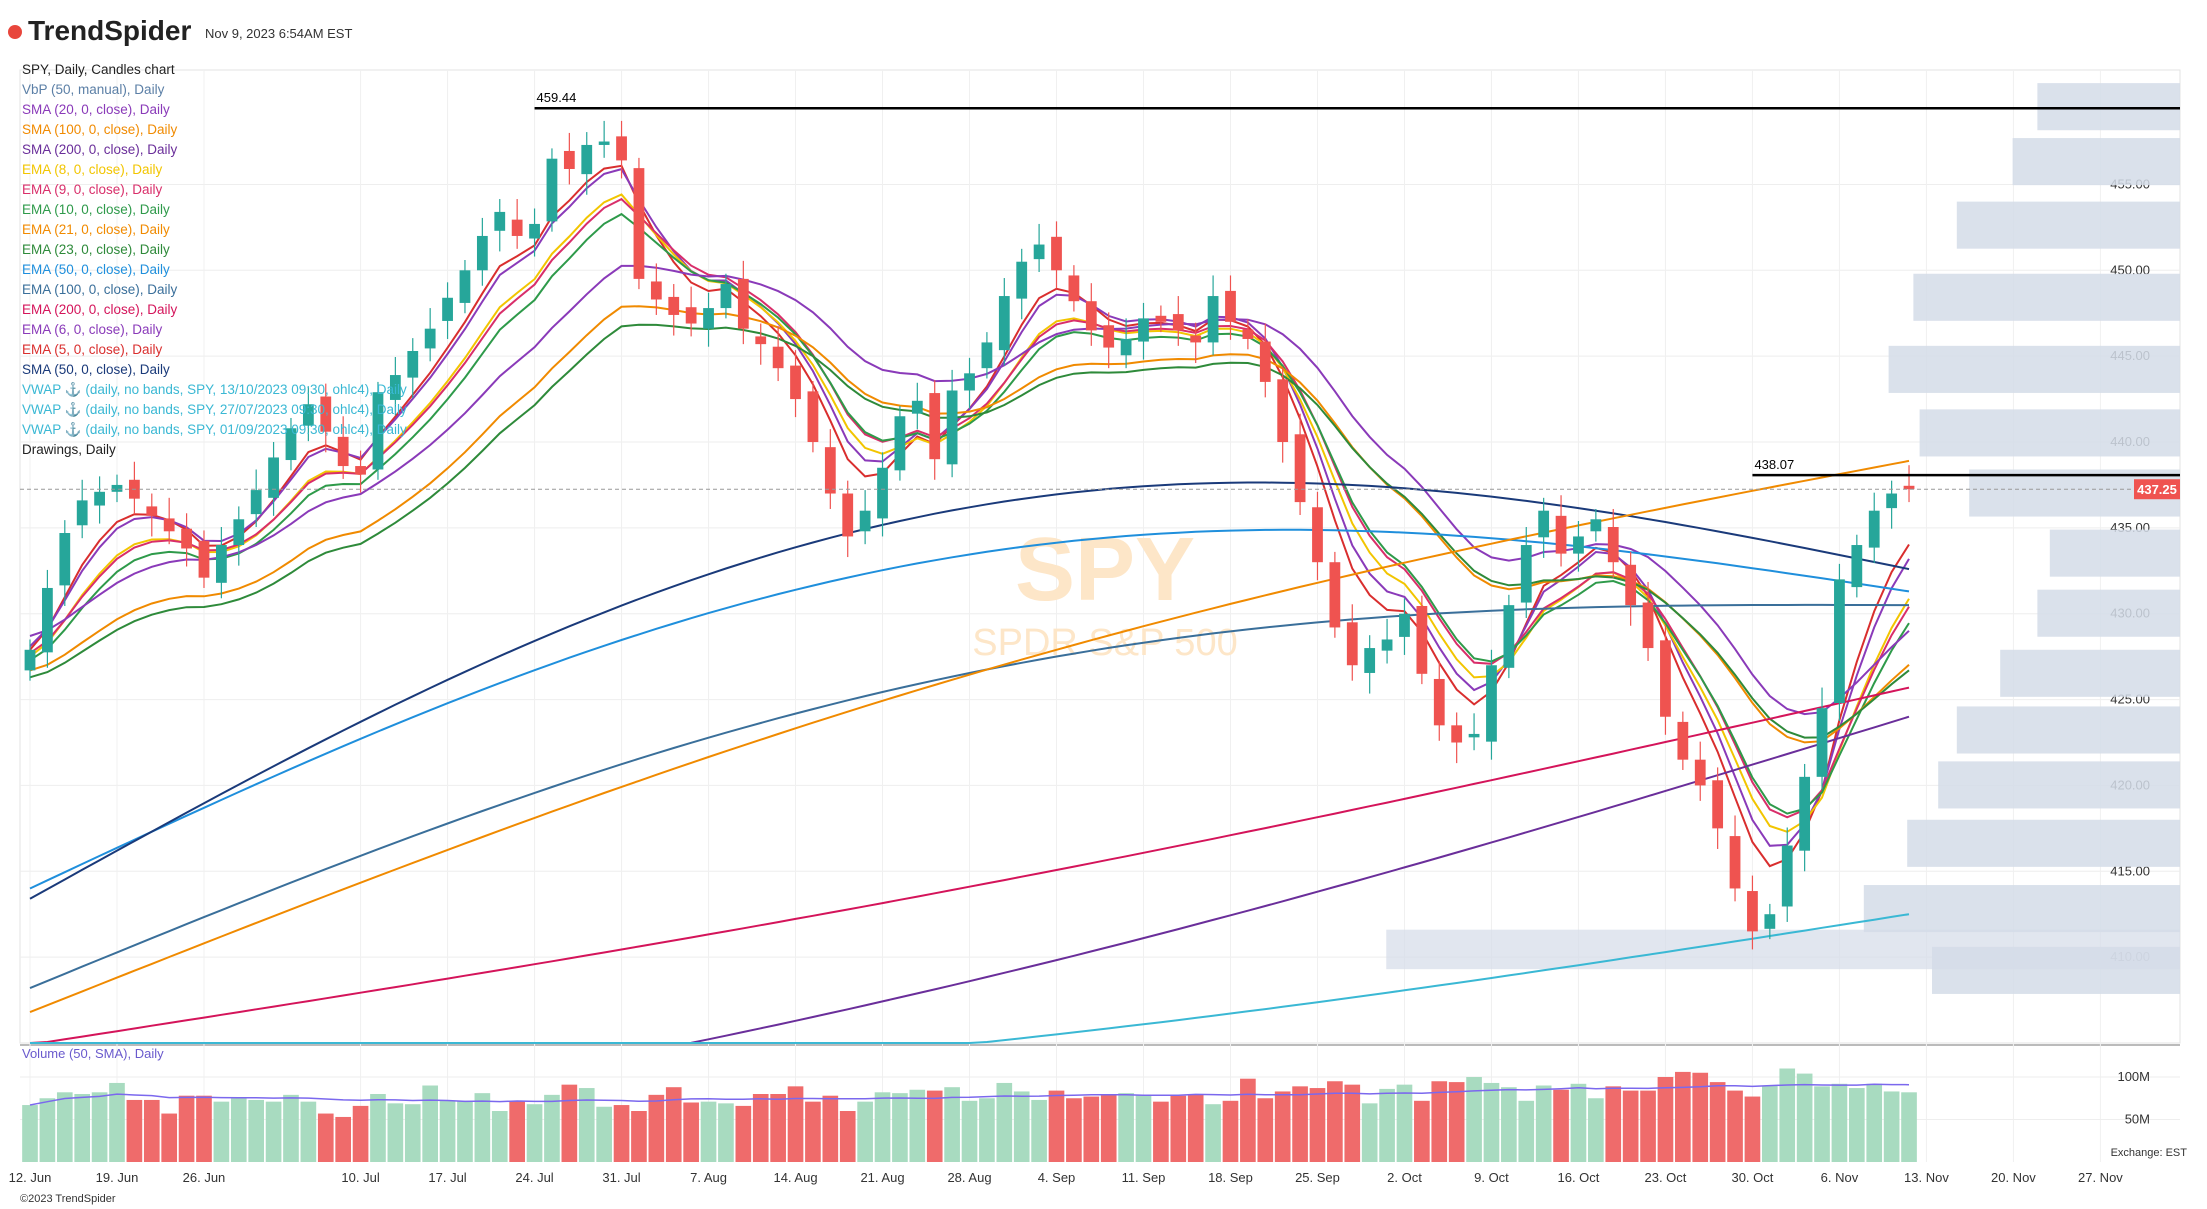  What do you see at coordinates (96, 369) in the screenshot?
I see `legend-item-15: SMA (50, 0, close), Daily` at bounding box center [96, 369].